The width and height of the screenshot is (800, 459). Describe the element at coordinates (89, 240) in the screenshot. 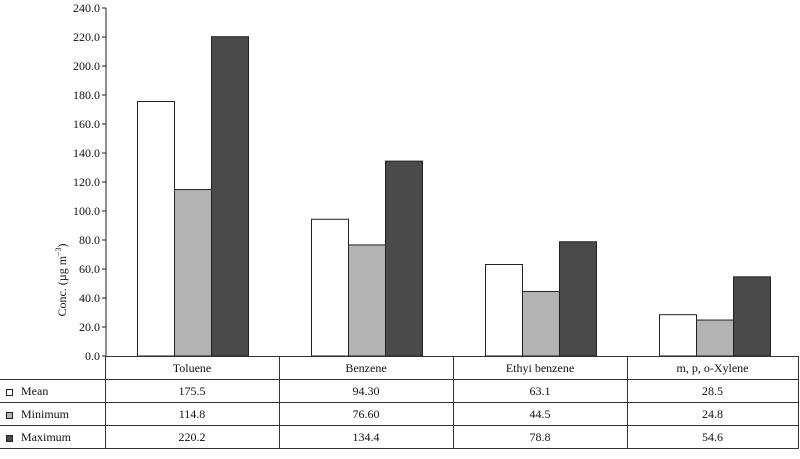

I see `y-tick-label: 80.0` at that location.